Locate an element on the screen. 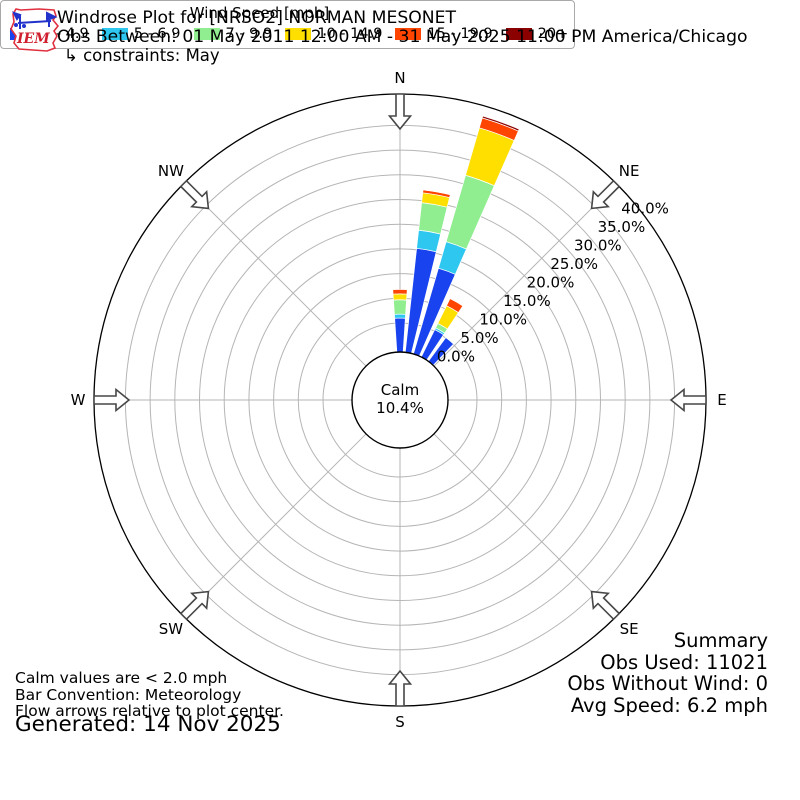 The image size is (800, 800). legend-entry: 20+ is located at coordinates (537, 34).